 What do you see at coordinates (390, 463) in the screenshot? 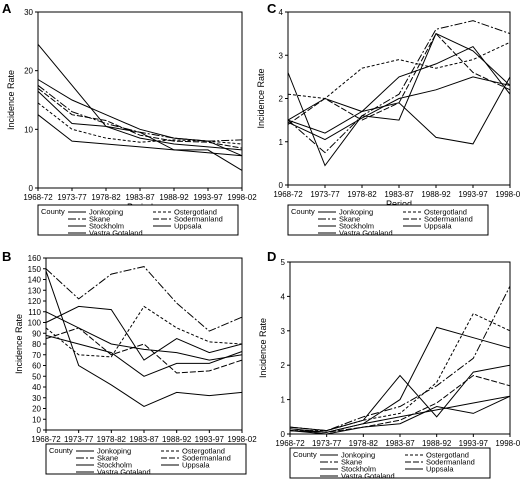
I see `chart-d-legend-box` at bounding box center [390, 463].